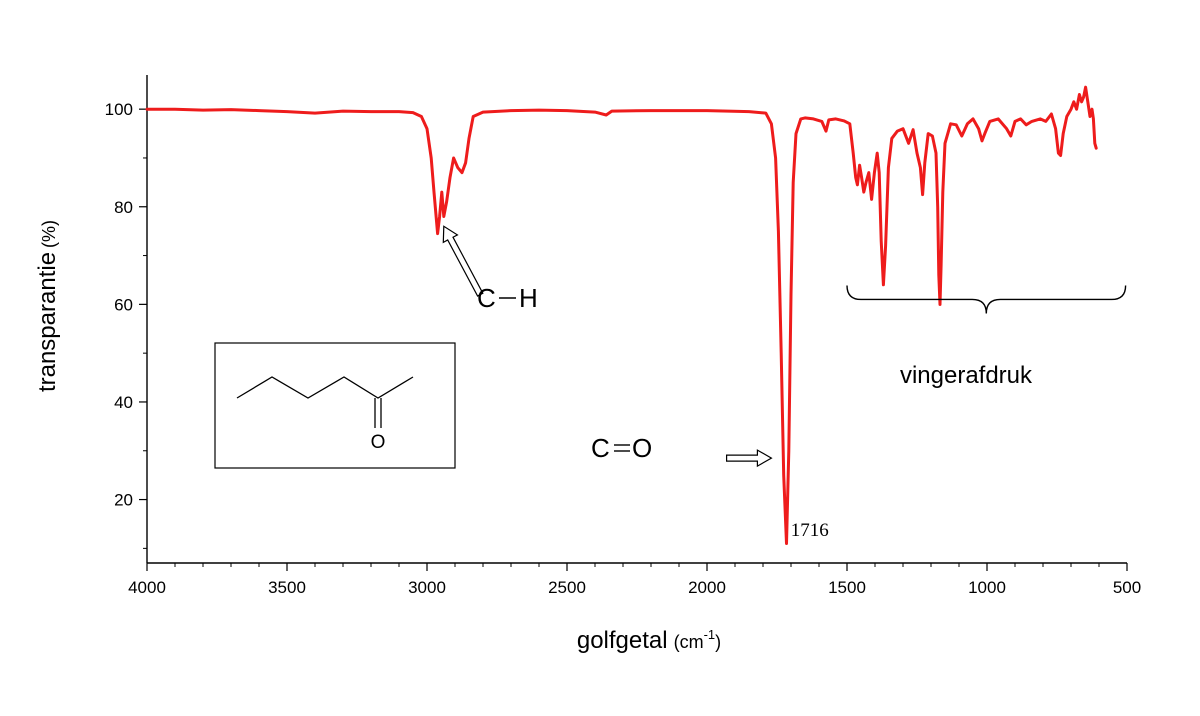 The width and height of the screenshot is (1200, 716). Describe the element at coordinates (119, 109) in the screenshot. I see `y-tick-label: 100` at that location.